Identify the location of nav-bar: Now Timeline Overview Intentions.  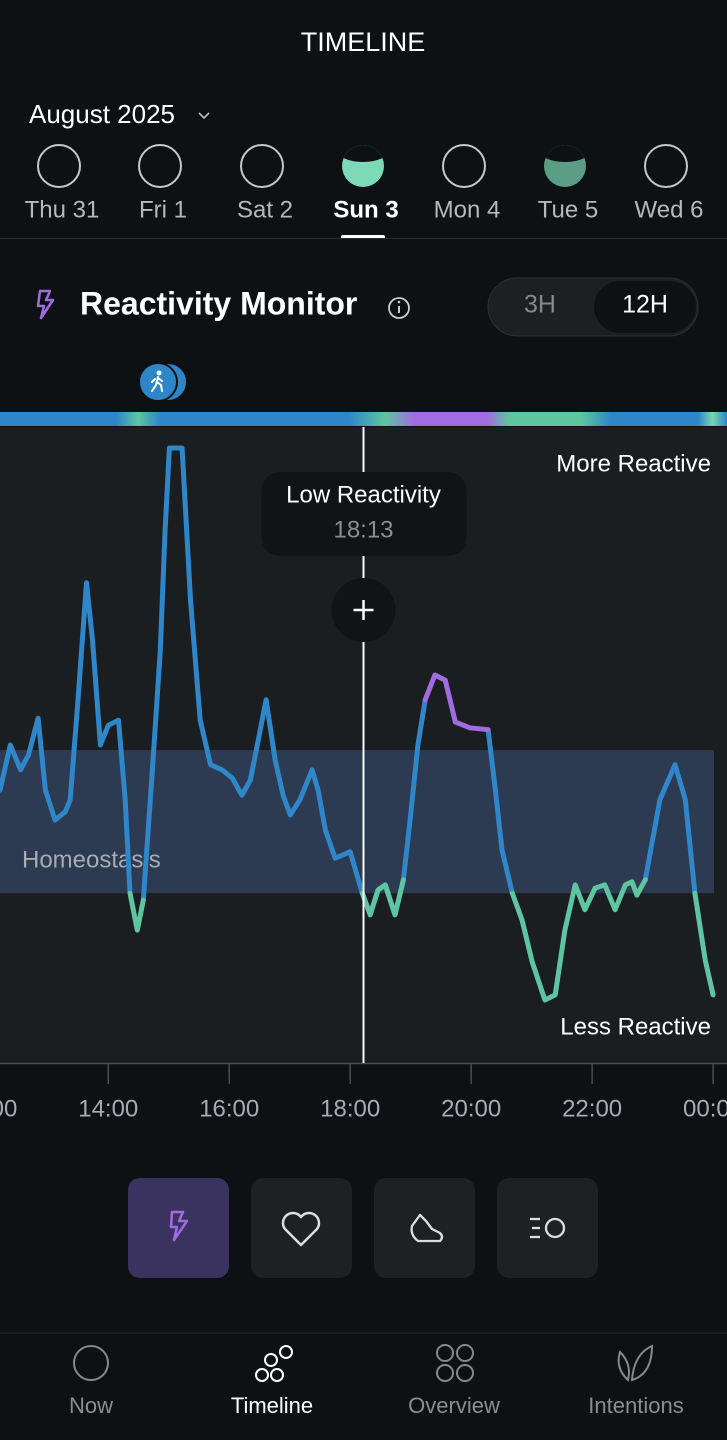
(376, 1405).